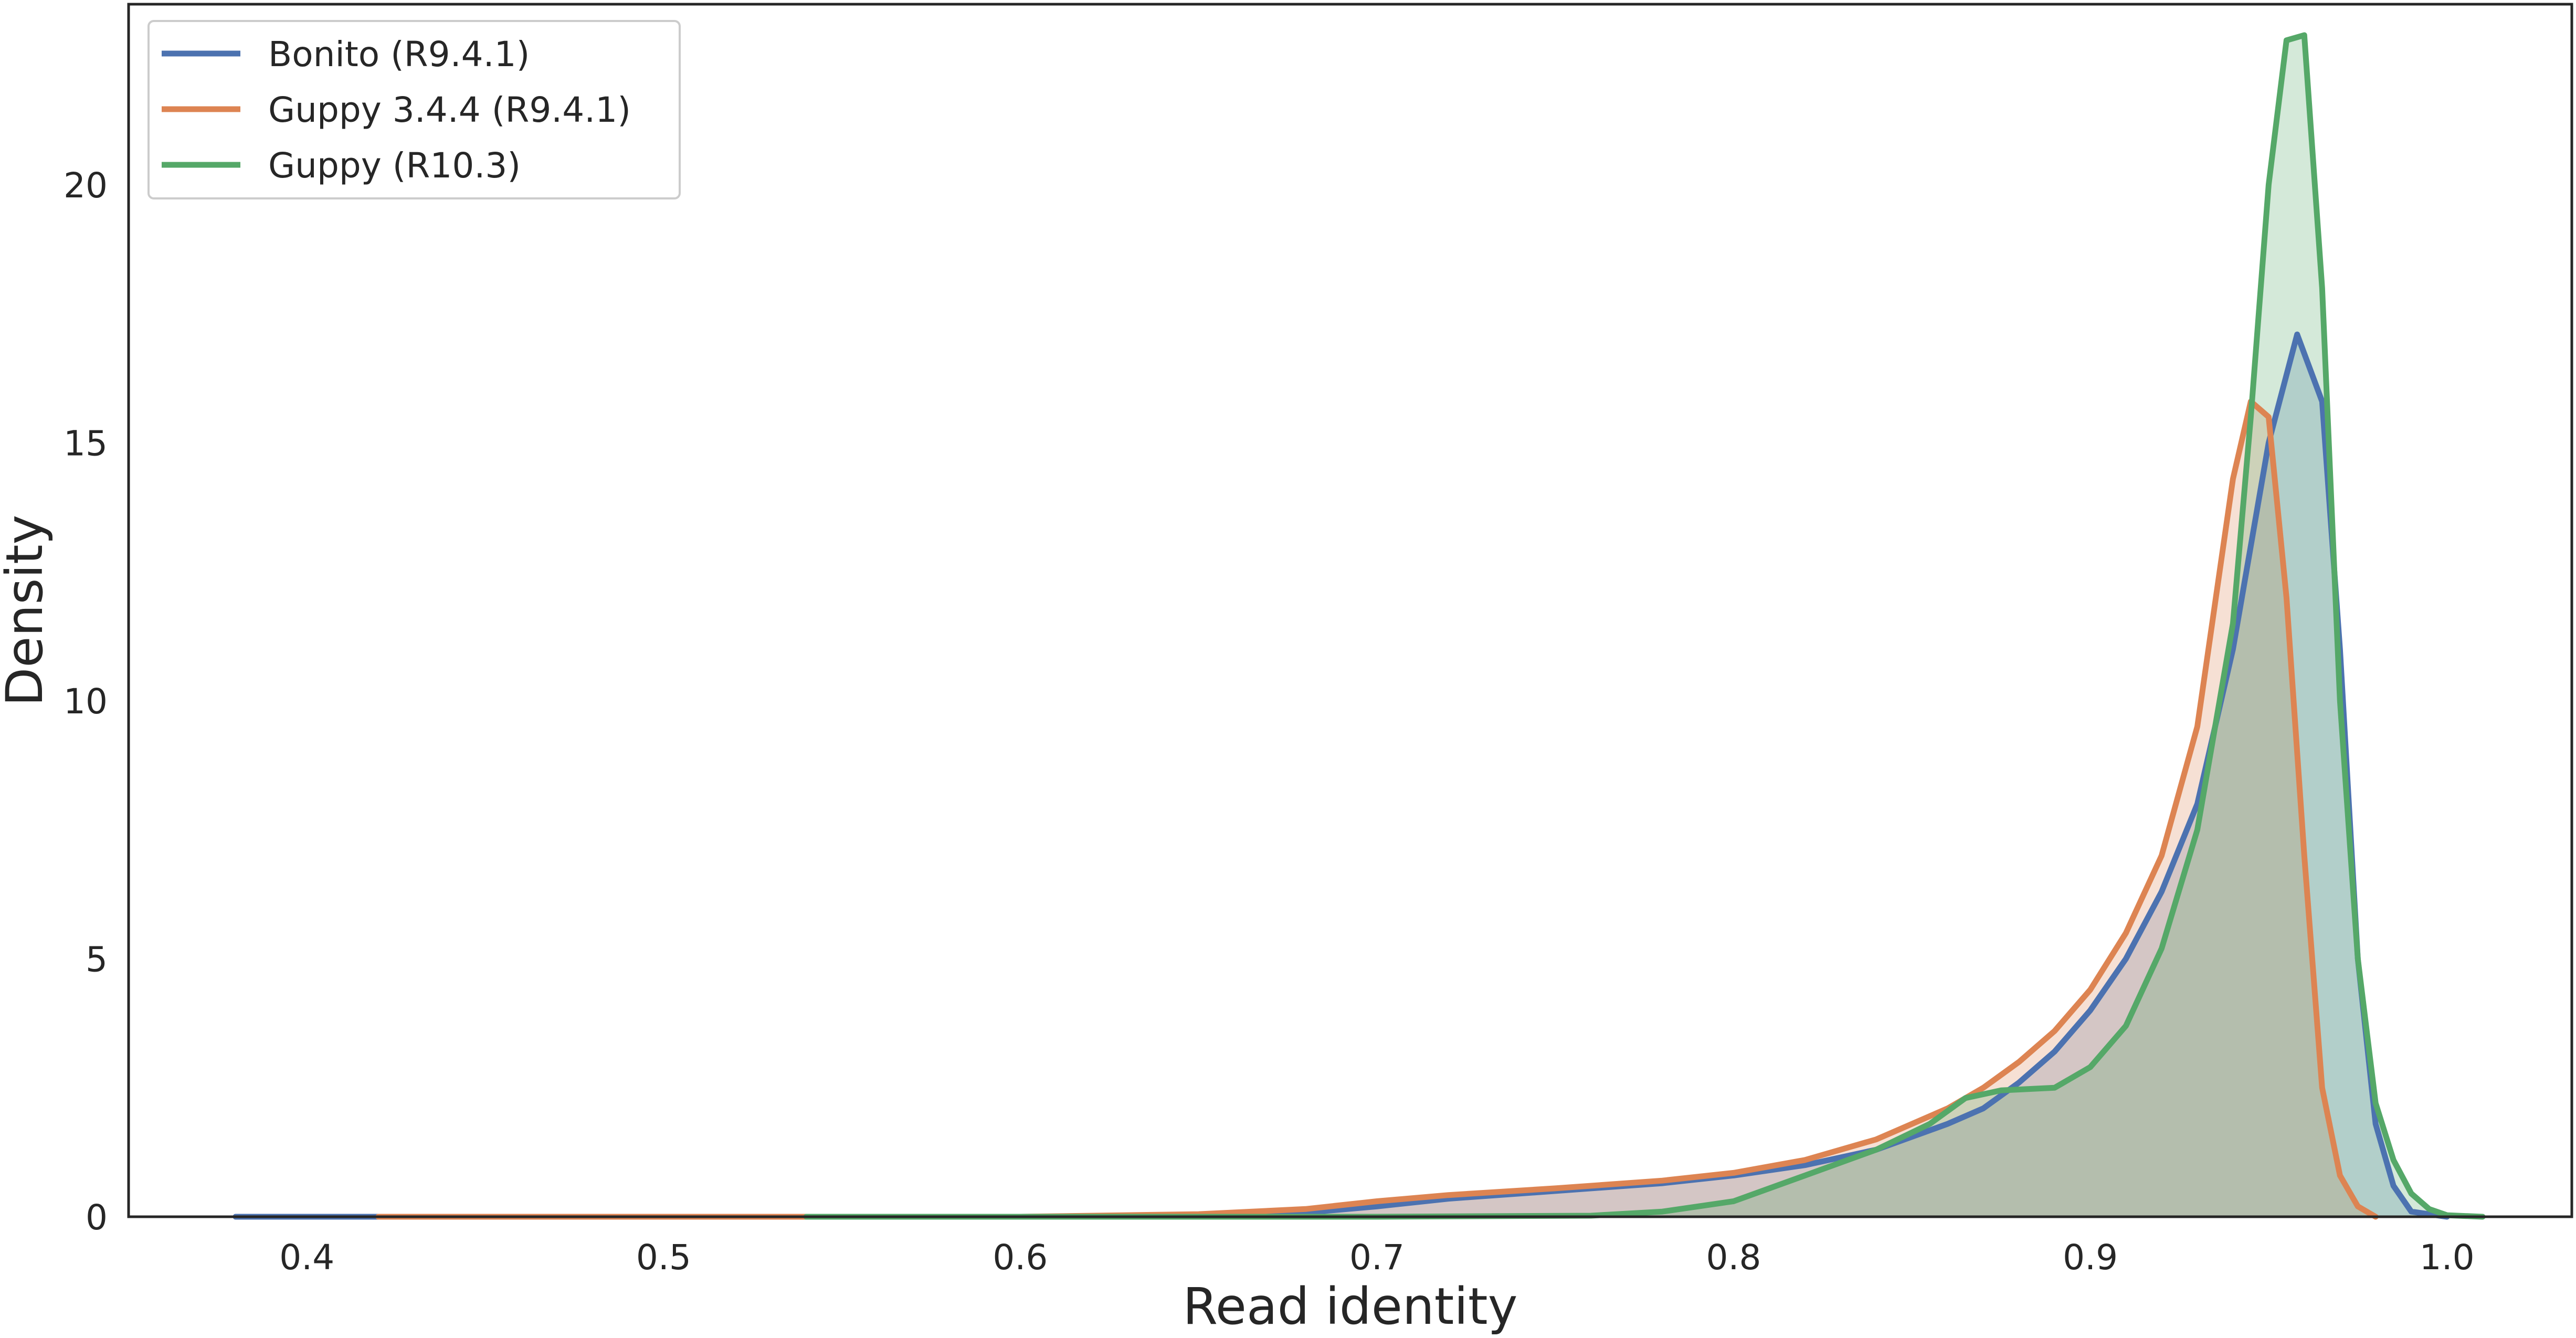 The width and height of the screenshot is (2576, 1338). I want to click on x-tick-label: 0.5, so click(663, 1258).